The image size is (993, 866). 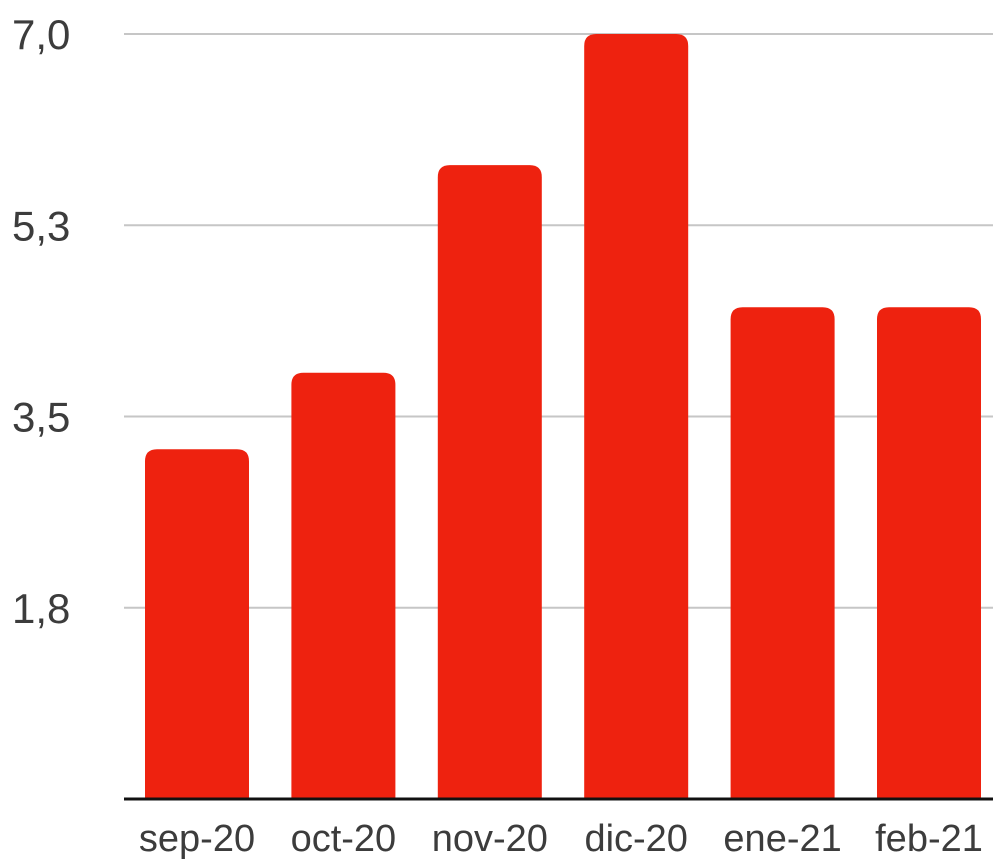 What do you see at coordinates (344, 839) in the screenshot?
I see `x-tick-label: oct-20` at bounding box center [344, 839].